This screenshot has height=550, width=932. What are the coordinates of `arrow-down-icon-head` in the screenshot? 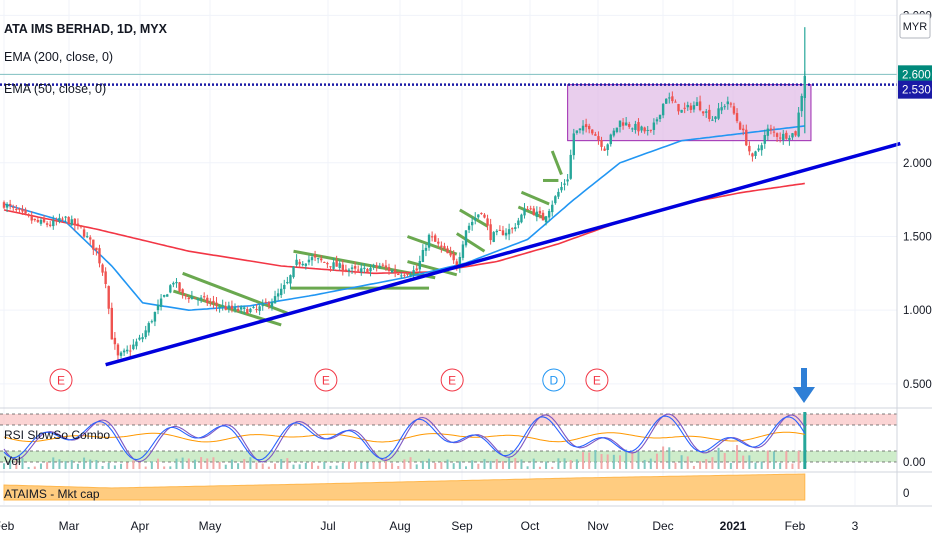 It's located at (804, 395).